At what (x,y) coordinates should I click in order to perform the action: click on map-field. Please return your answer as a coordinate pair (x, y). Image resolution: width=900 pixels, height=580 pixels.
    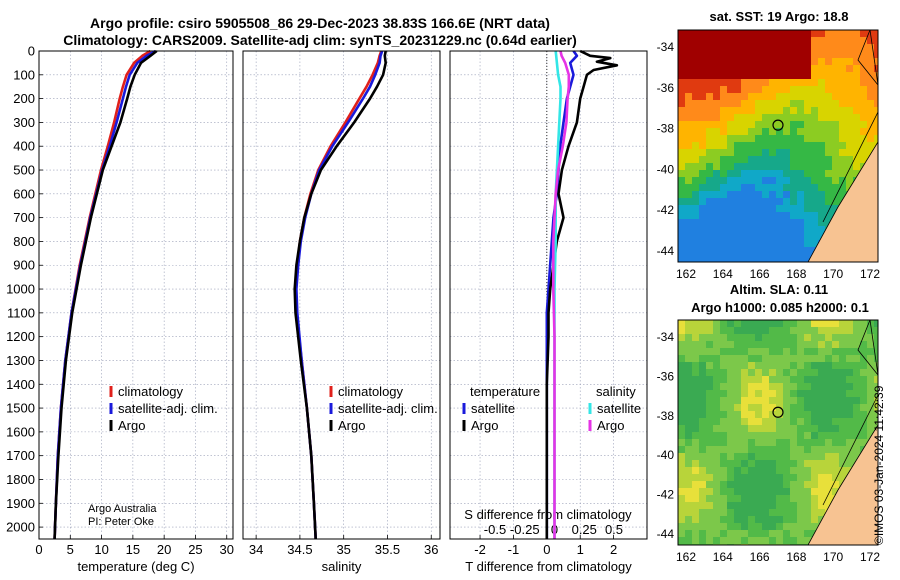
    Looking at the image, I should click on (778, 432).